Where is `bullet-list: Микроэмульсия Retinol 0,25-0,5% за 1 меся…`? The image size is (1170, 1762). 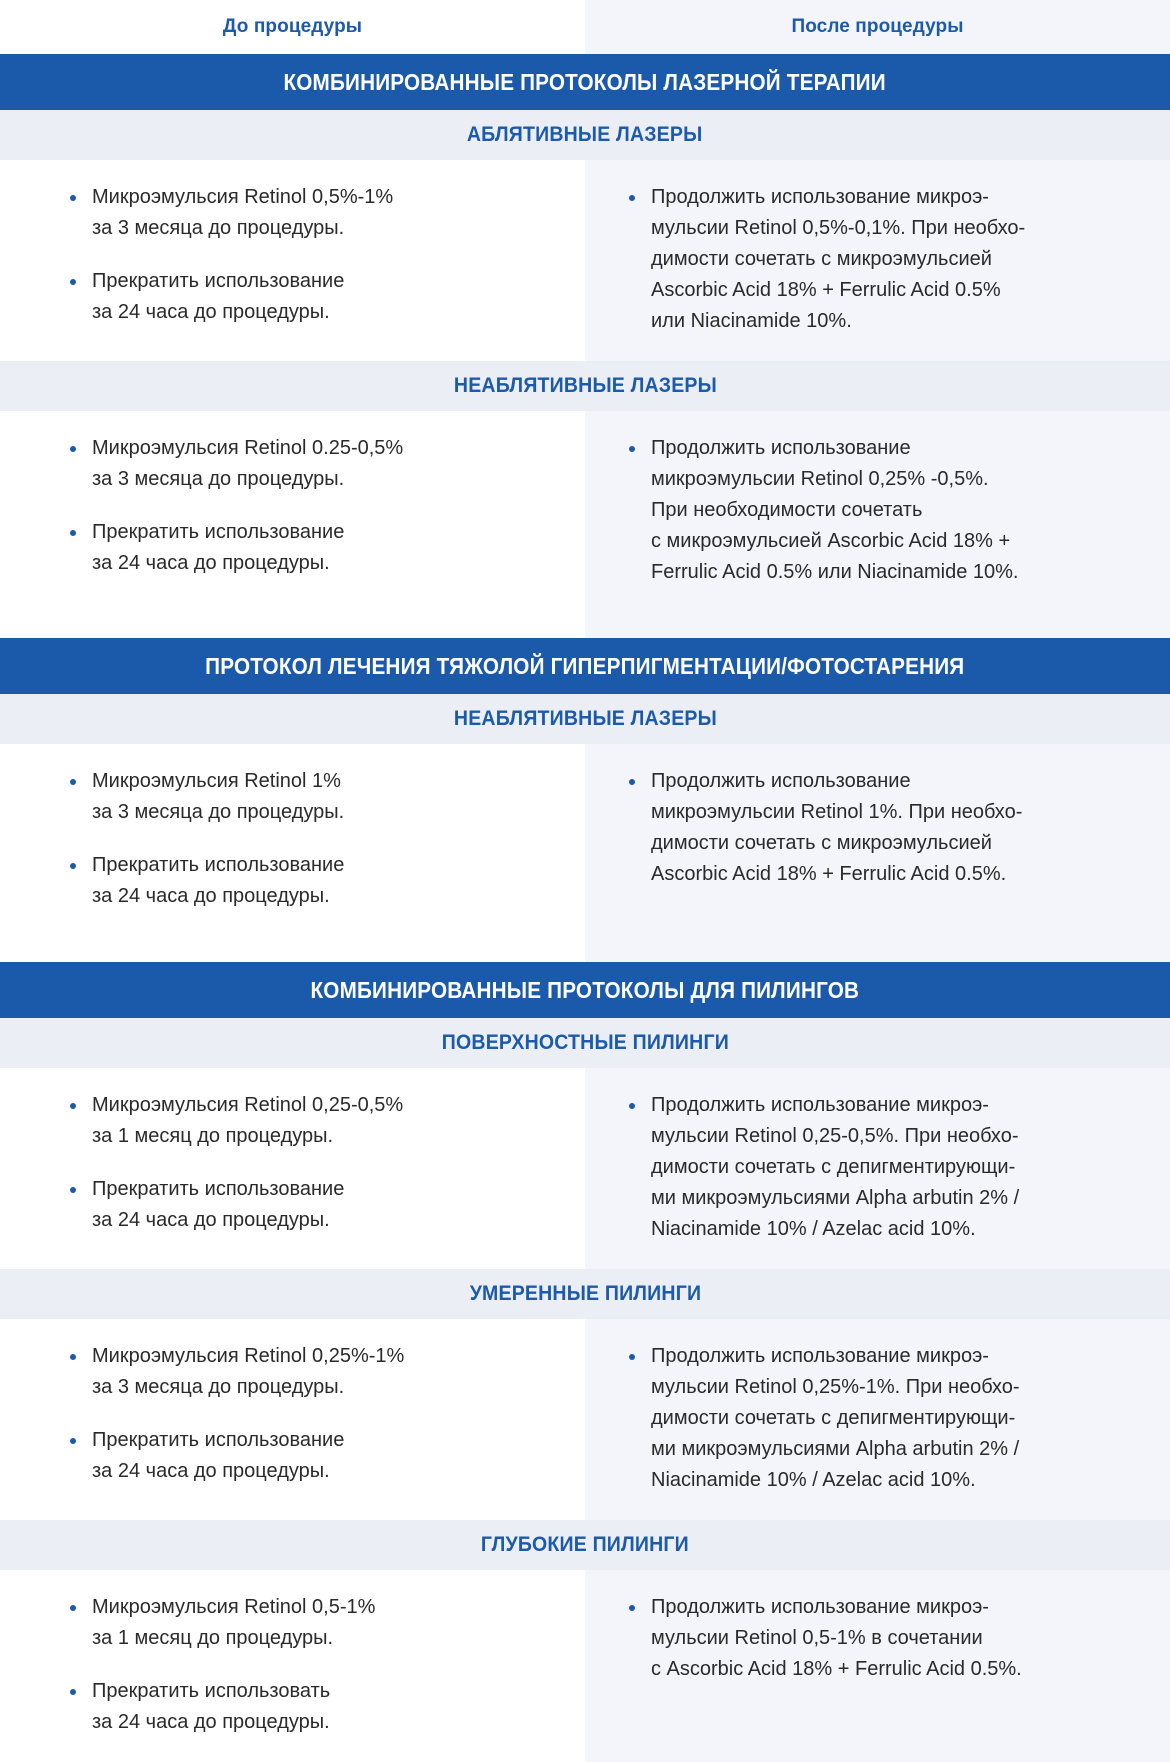
bullet-list: Микроэмульсия Retinol 0,25-0,5% за 1 меся… is located at coordinates (306, 1163).